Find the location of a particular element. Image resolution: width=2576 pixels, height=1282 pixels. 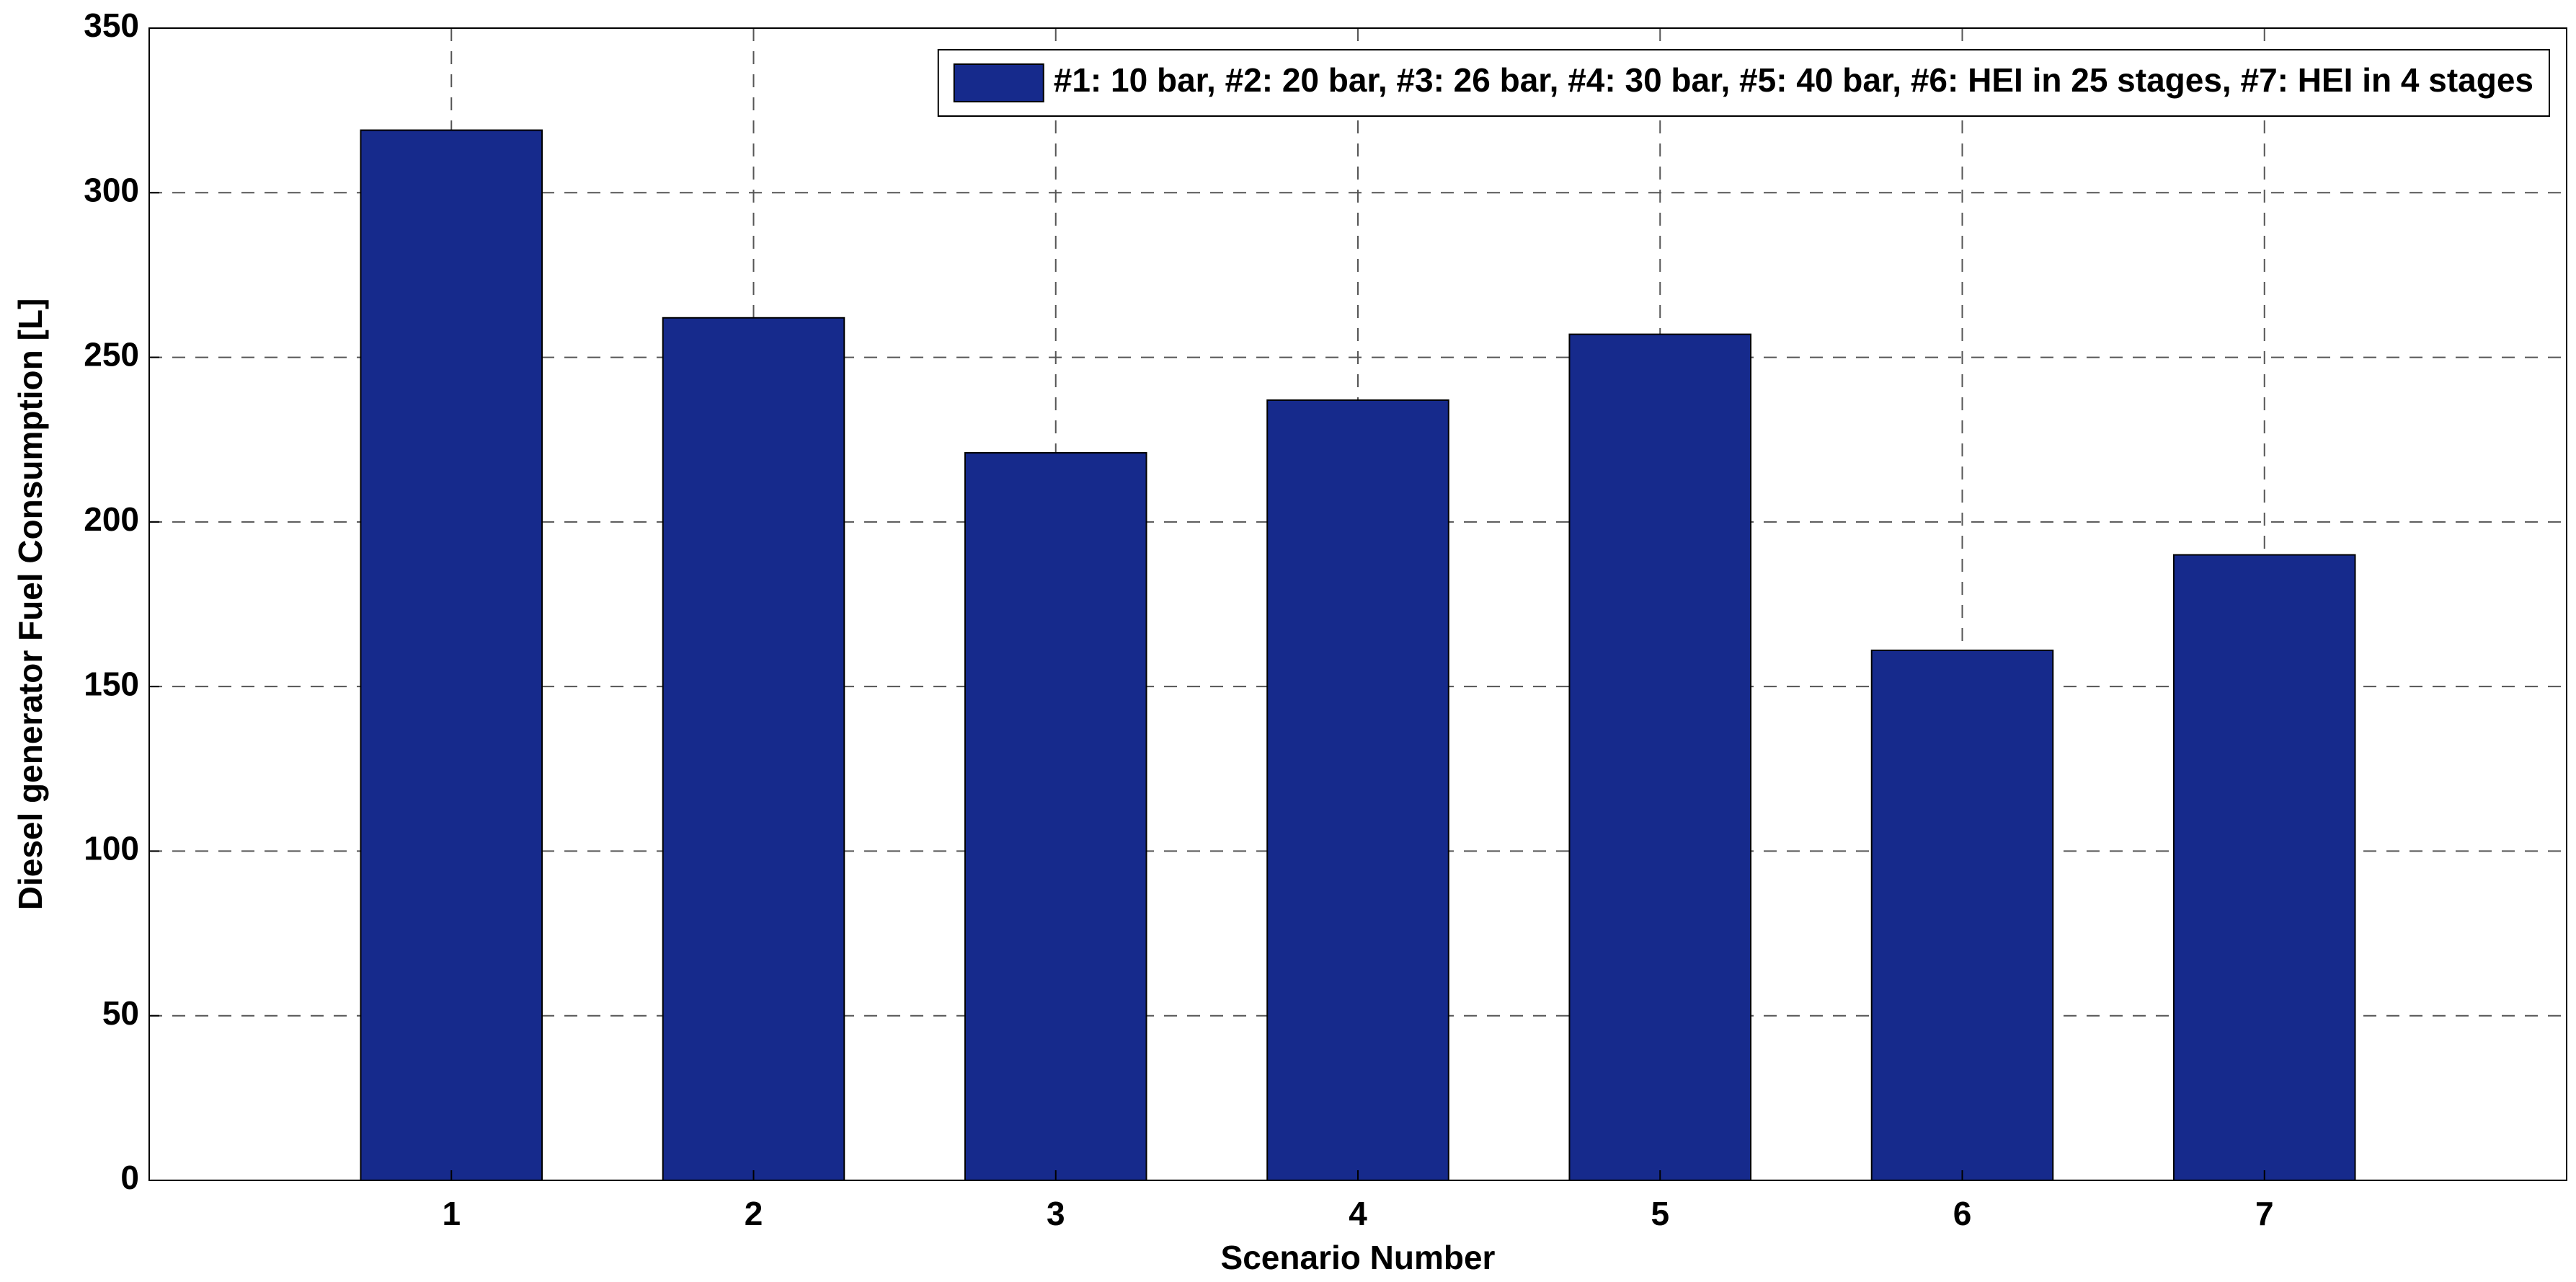

x-tick-label: 4 is located at coordinates (1358, 1214).